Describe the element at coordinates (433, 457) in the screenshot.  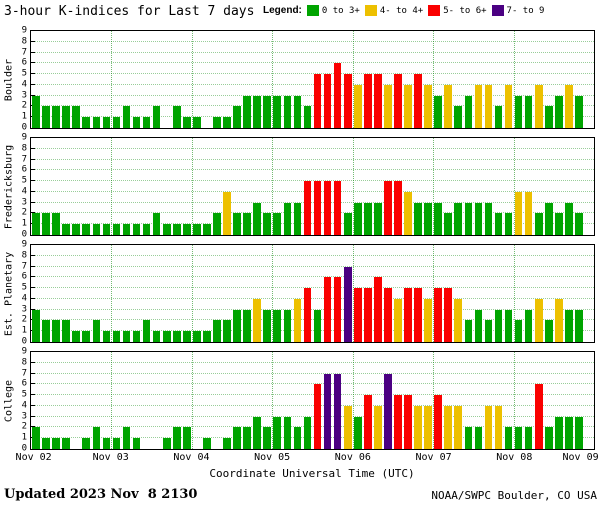
I see `x-tick-label: Nov 07` at that location.